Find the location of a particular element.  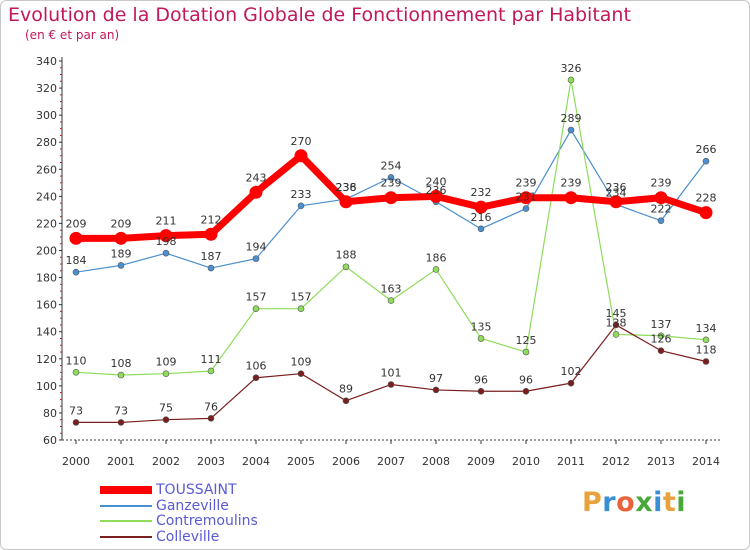

data-label-ganzeville: 236 is located at coordinates (436, 190).